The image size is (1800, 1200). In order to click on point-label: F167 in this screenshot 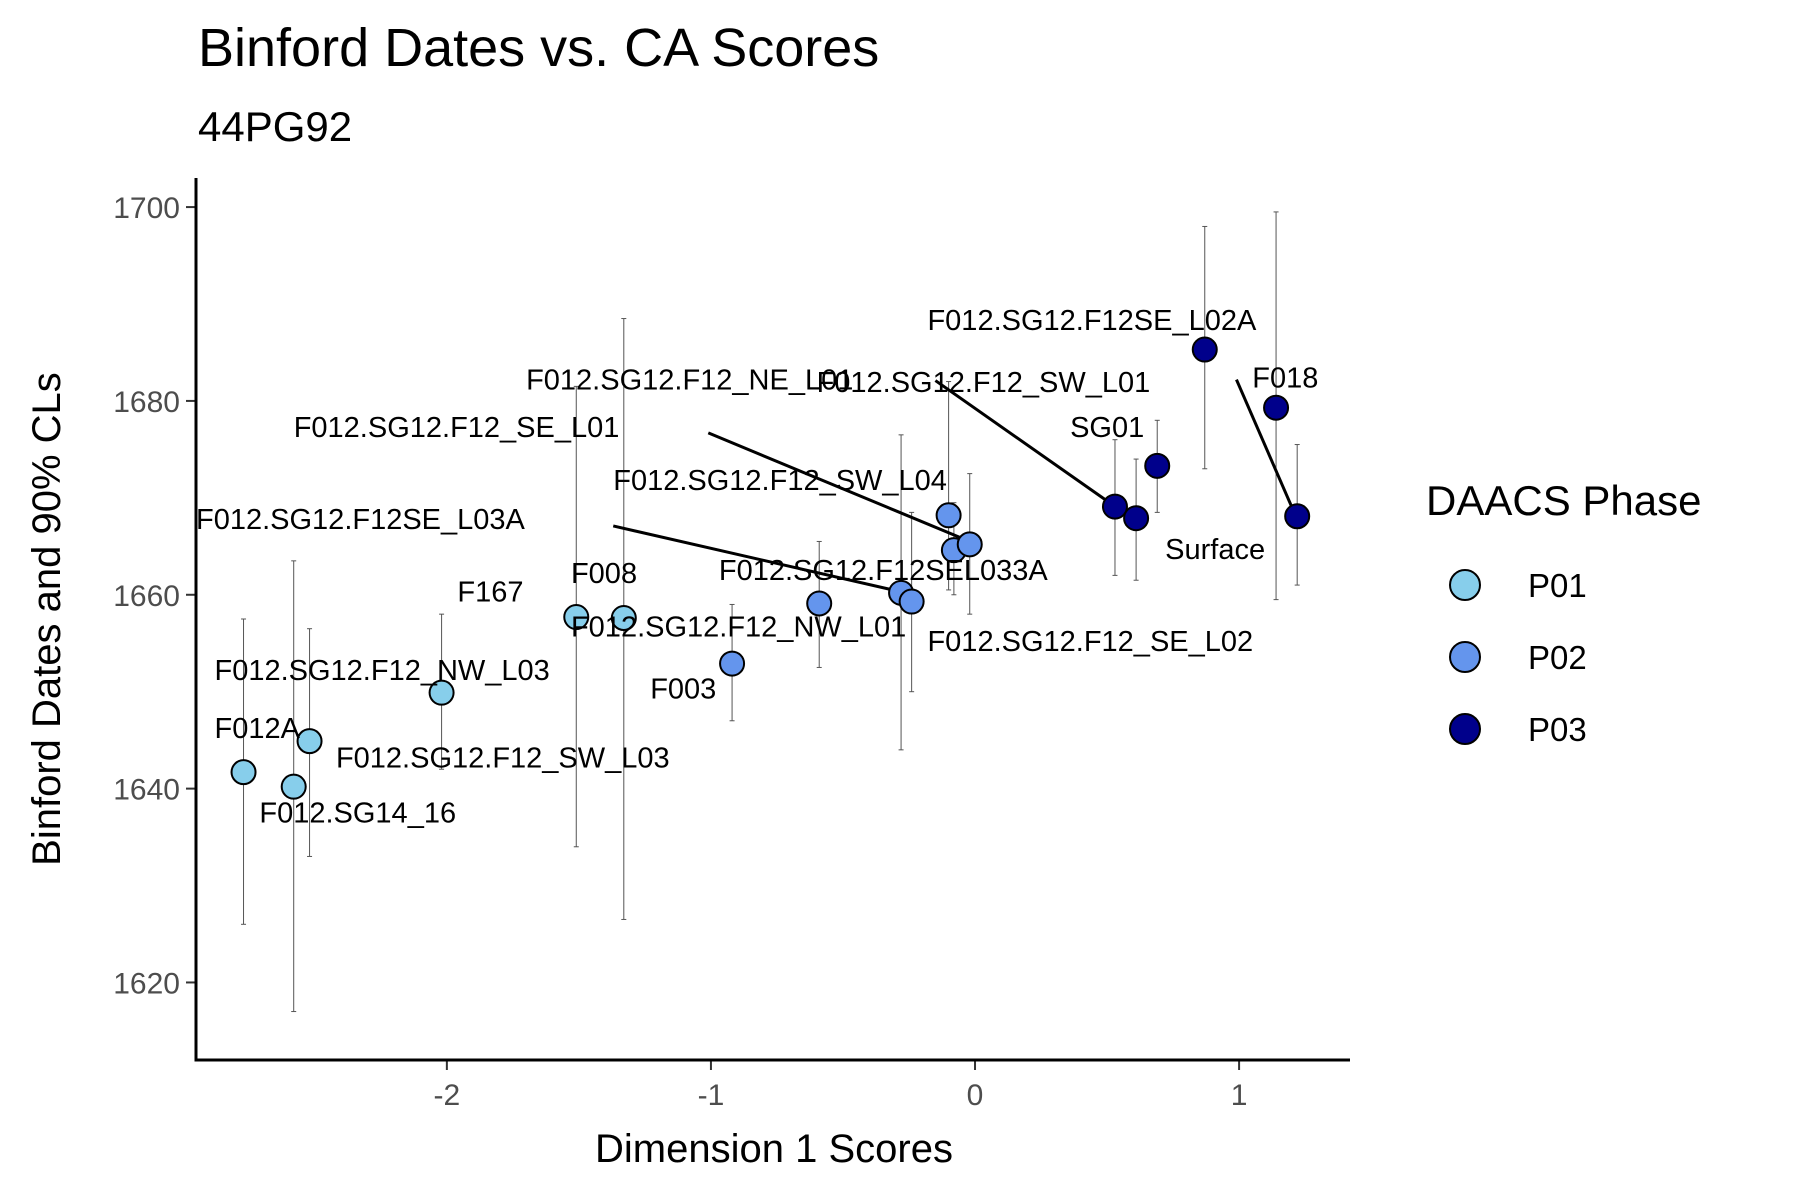, I will do `click(490, 593)`.